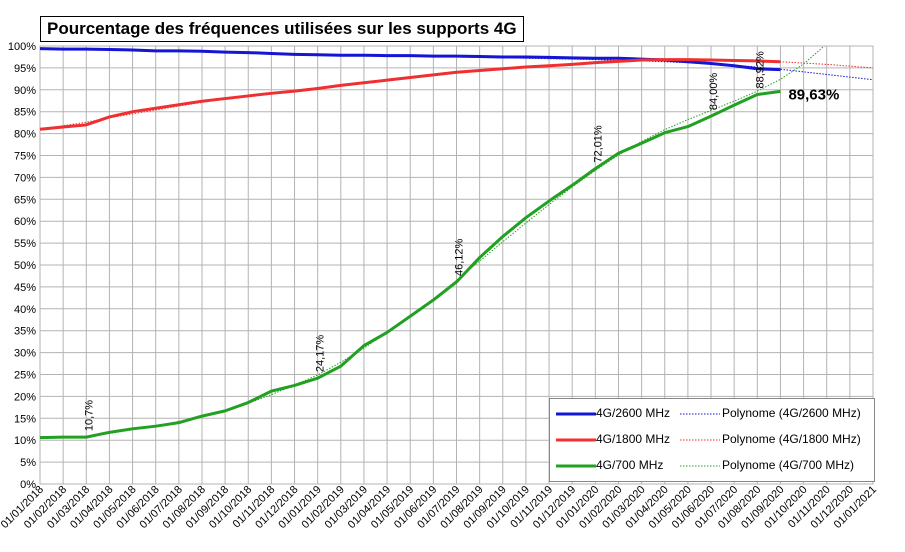  I want to click on y-tick-label: 85%, so click(25, 113).